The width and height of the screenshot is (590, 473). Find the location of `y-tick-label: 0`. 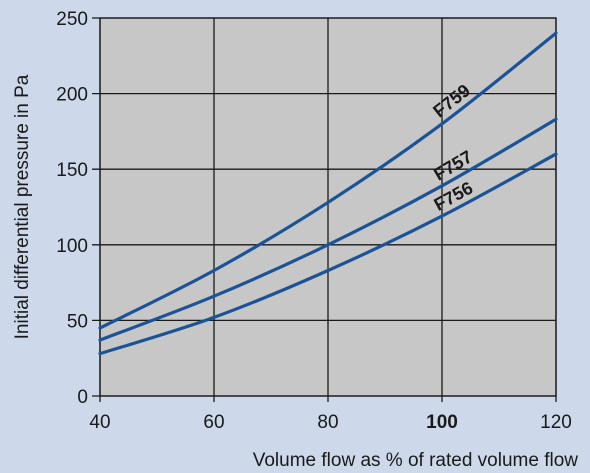

y-tick-label: 0 is located at coordinates (82, 397).